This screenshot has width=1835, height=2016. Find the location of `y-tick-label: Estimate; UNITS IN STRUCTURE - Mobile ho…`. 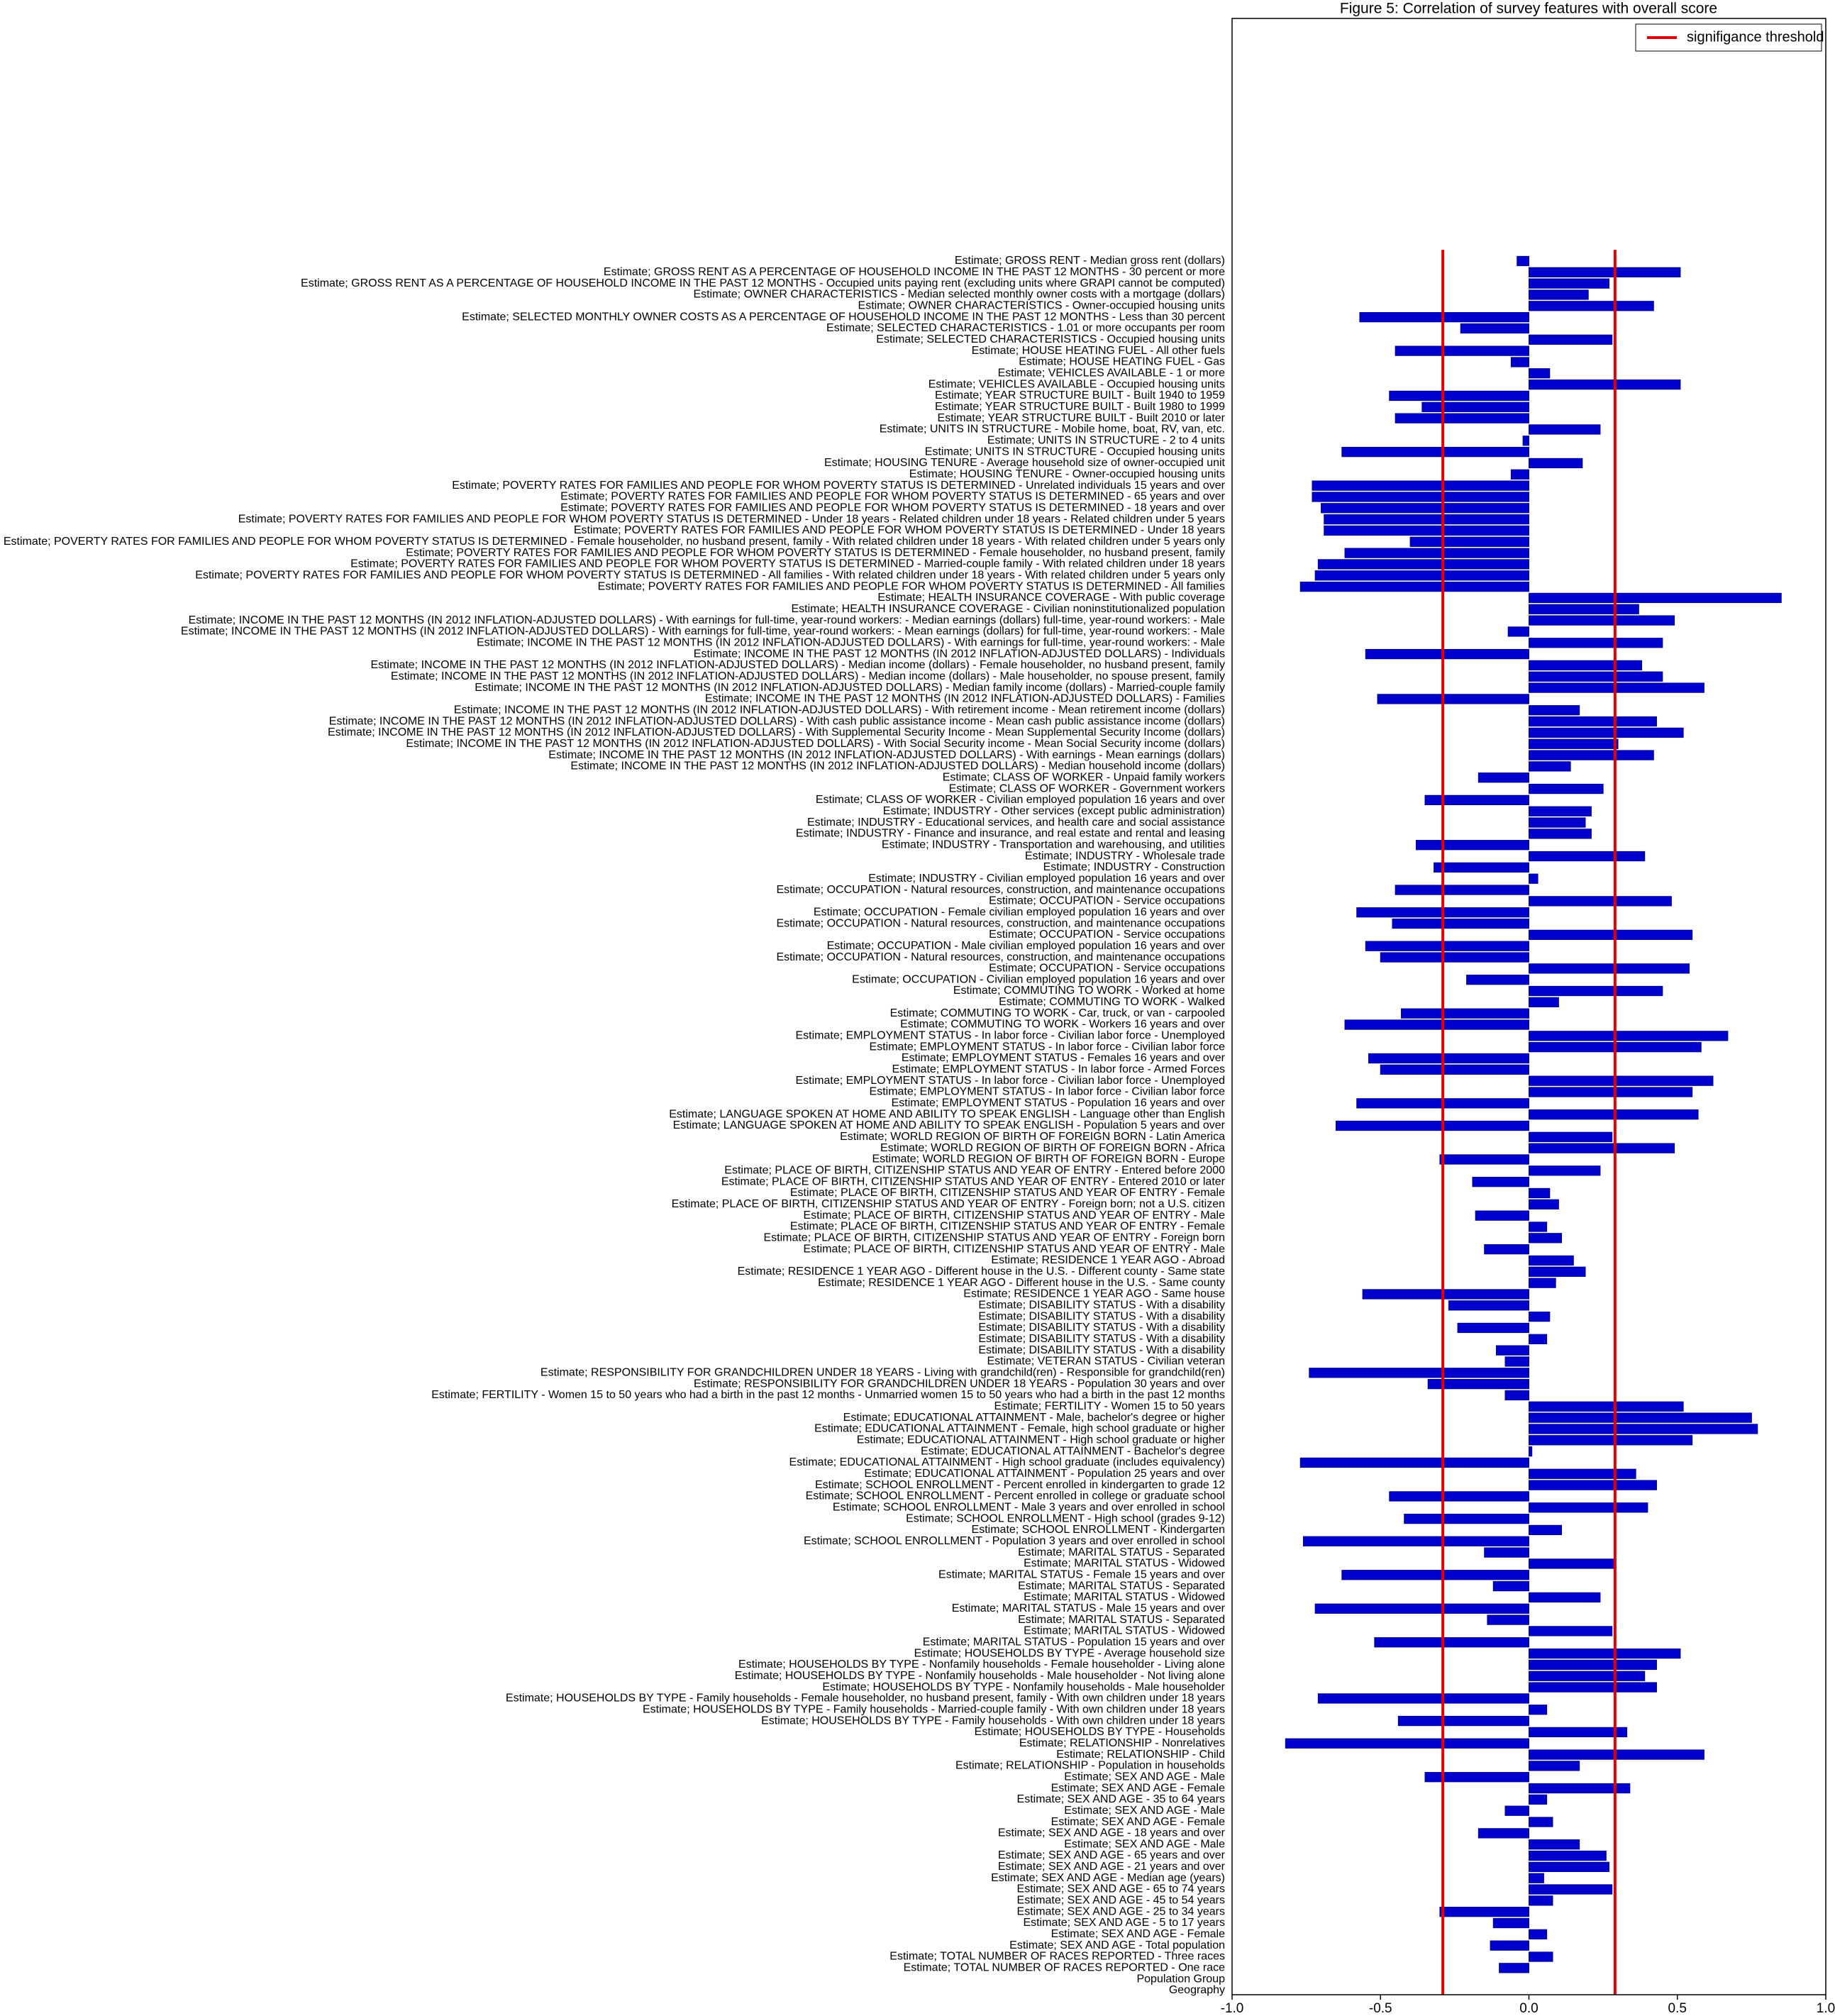

y-tick-label: Estimate; UNITS IN STRUCTURE - Mobile ho… is located at coordinates (1052, 429).